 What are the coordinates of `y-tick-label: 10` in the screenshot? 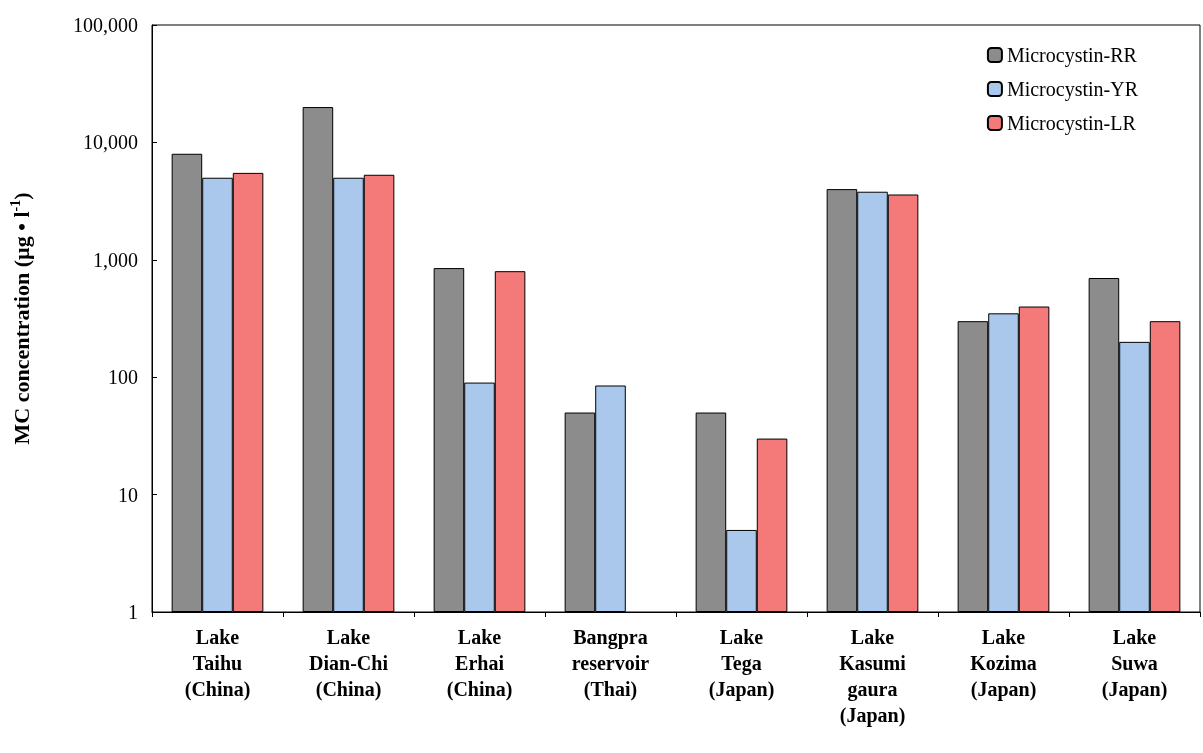 It's located at (128, 494).